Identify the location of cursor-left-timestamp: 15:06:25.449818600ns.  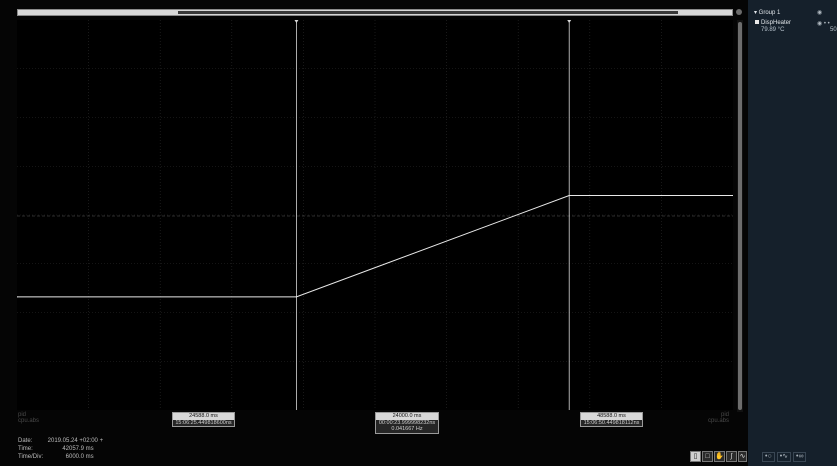
(203, 422).